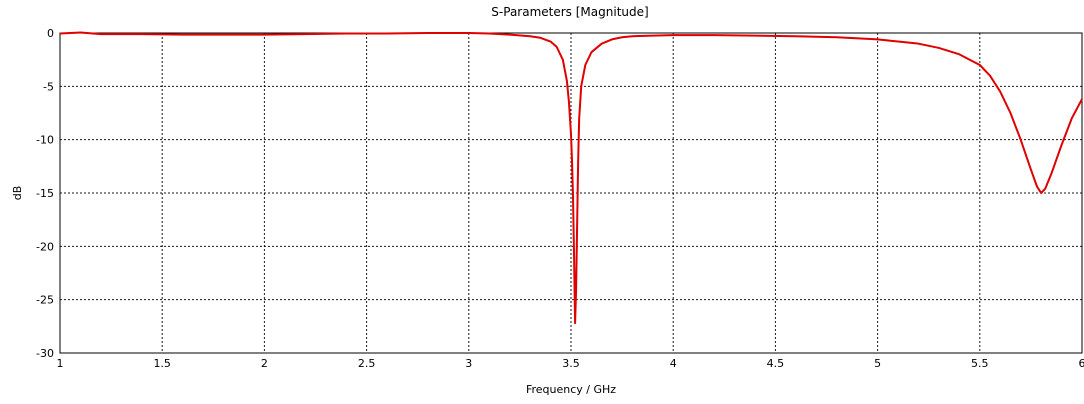  I want to click on y-tick-label: -5, so click(48, 86).